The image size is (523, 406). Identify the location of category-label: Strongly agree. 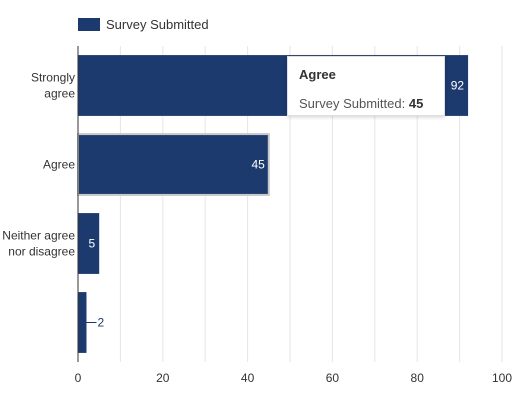
(53, 86).